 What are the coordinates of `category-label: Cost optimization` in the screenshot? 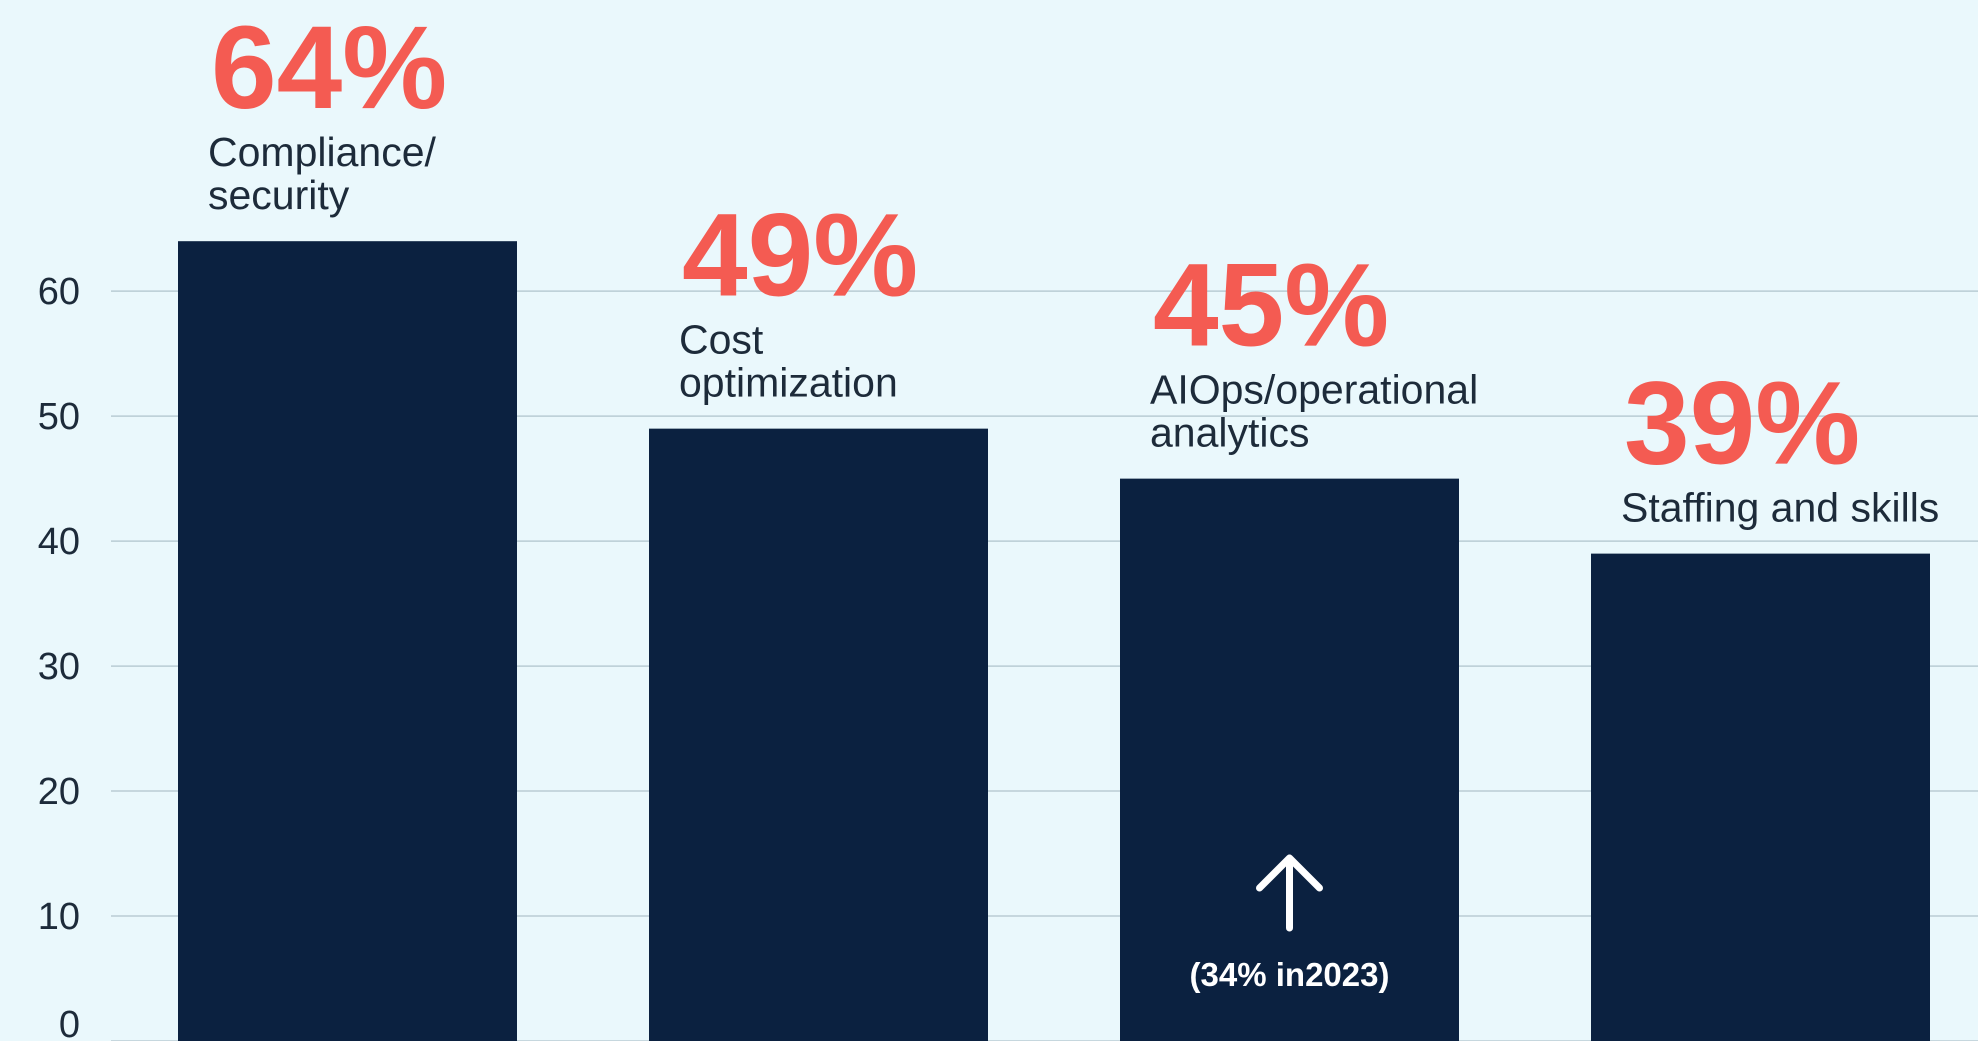 It's located at (788, 361).